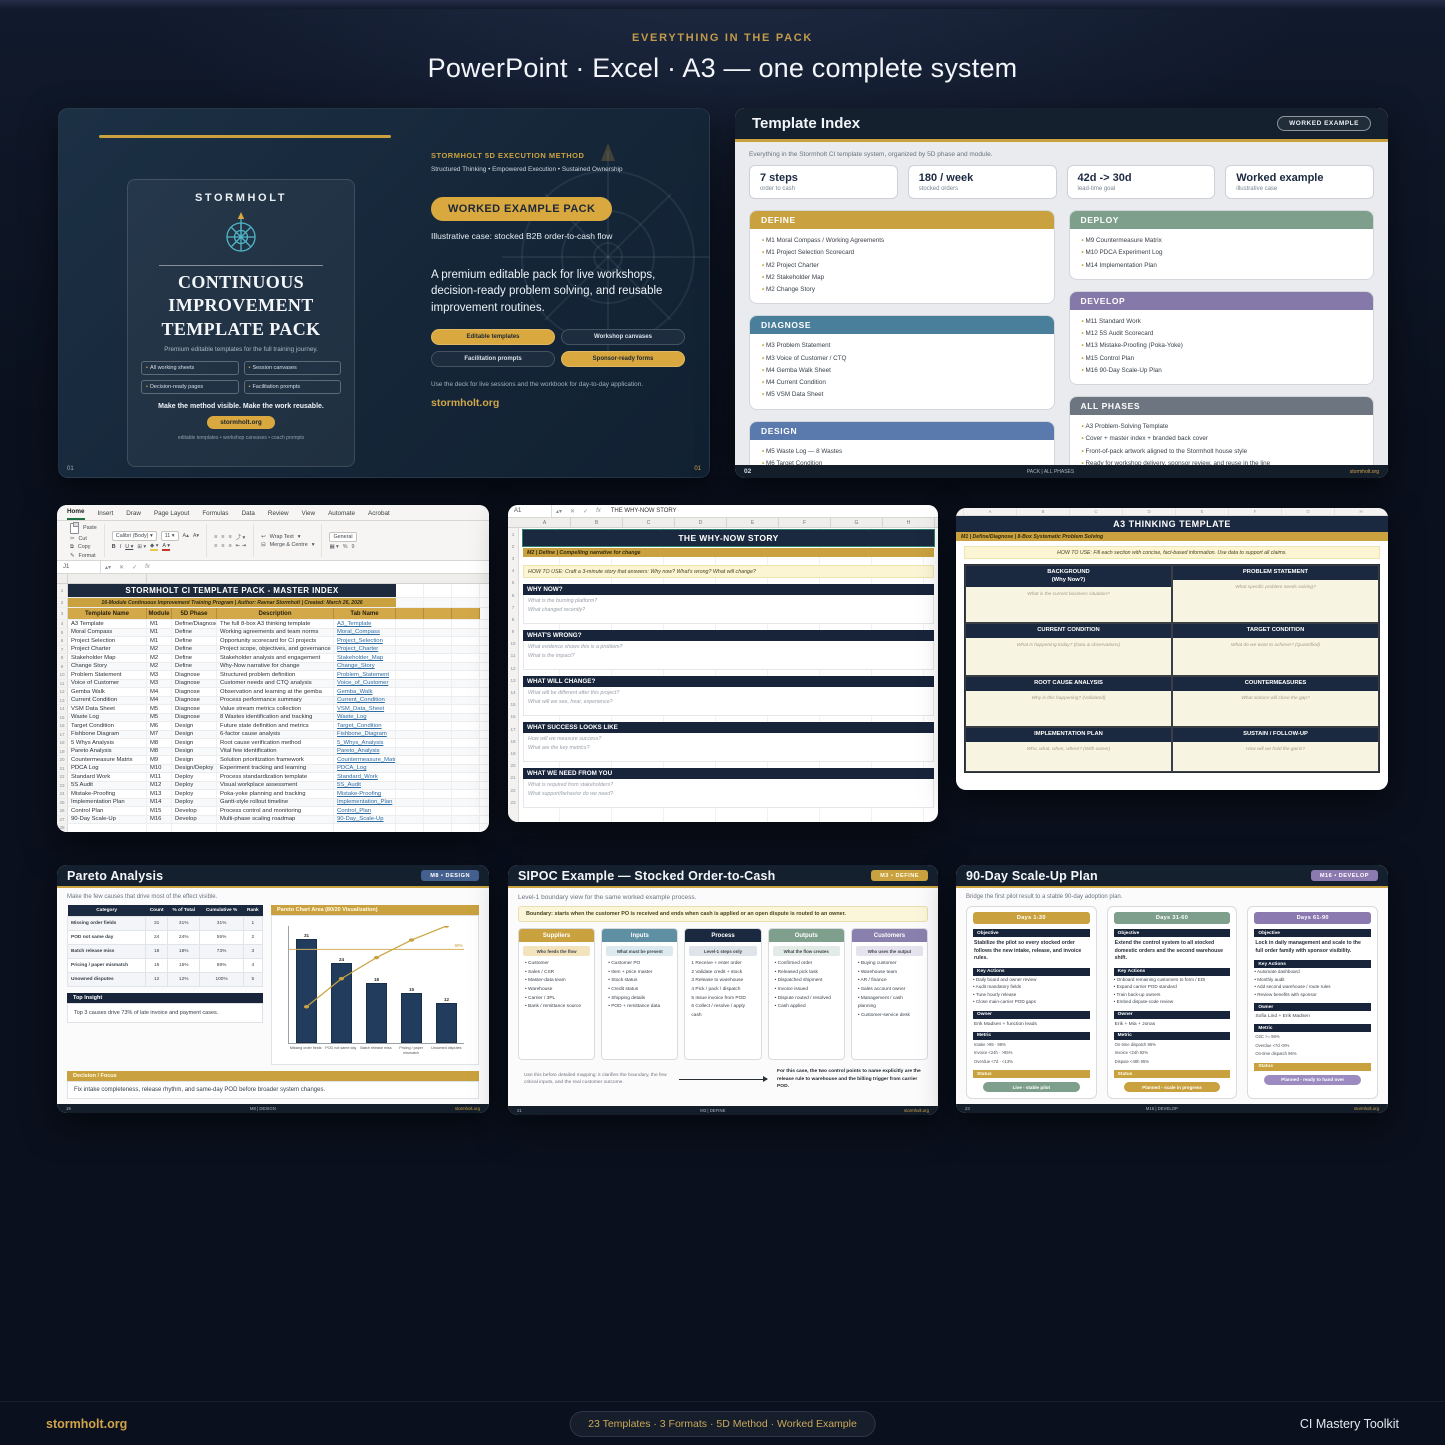  I want to click on cell-tab-link: 5_Whys_Analysis, so click(365, 743).